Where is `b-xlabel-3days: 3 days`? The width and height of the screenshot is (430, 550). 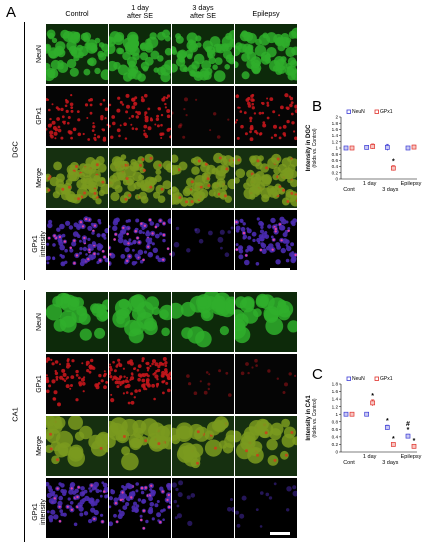
b-xlabel-3days: 3 days is located at coordinates (390, 190).